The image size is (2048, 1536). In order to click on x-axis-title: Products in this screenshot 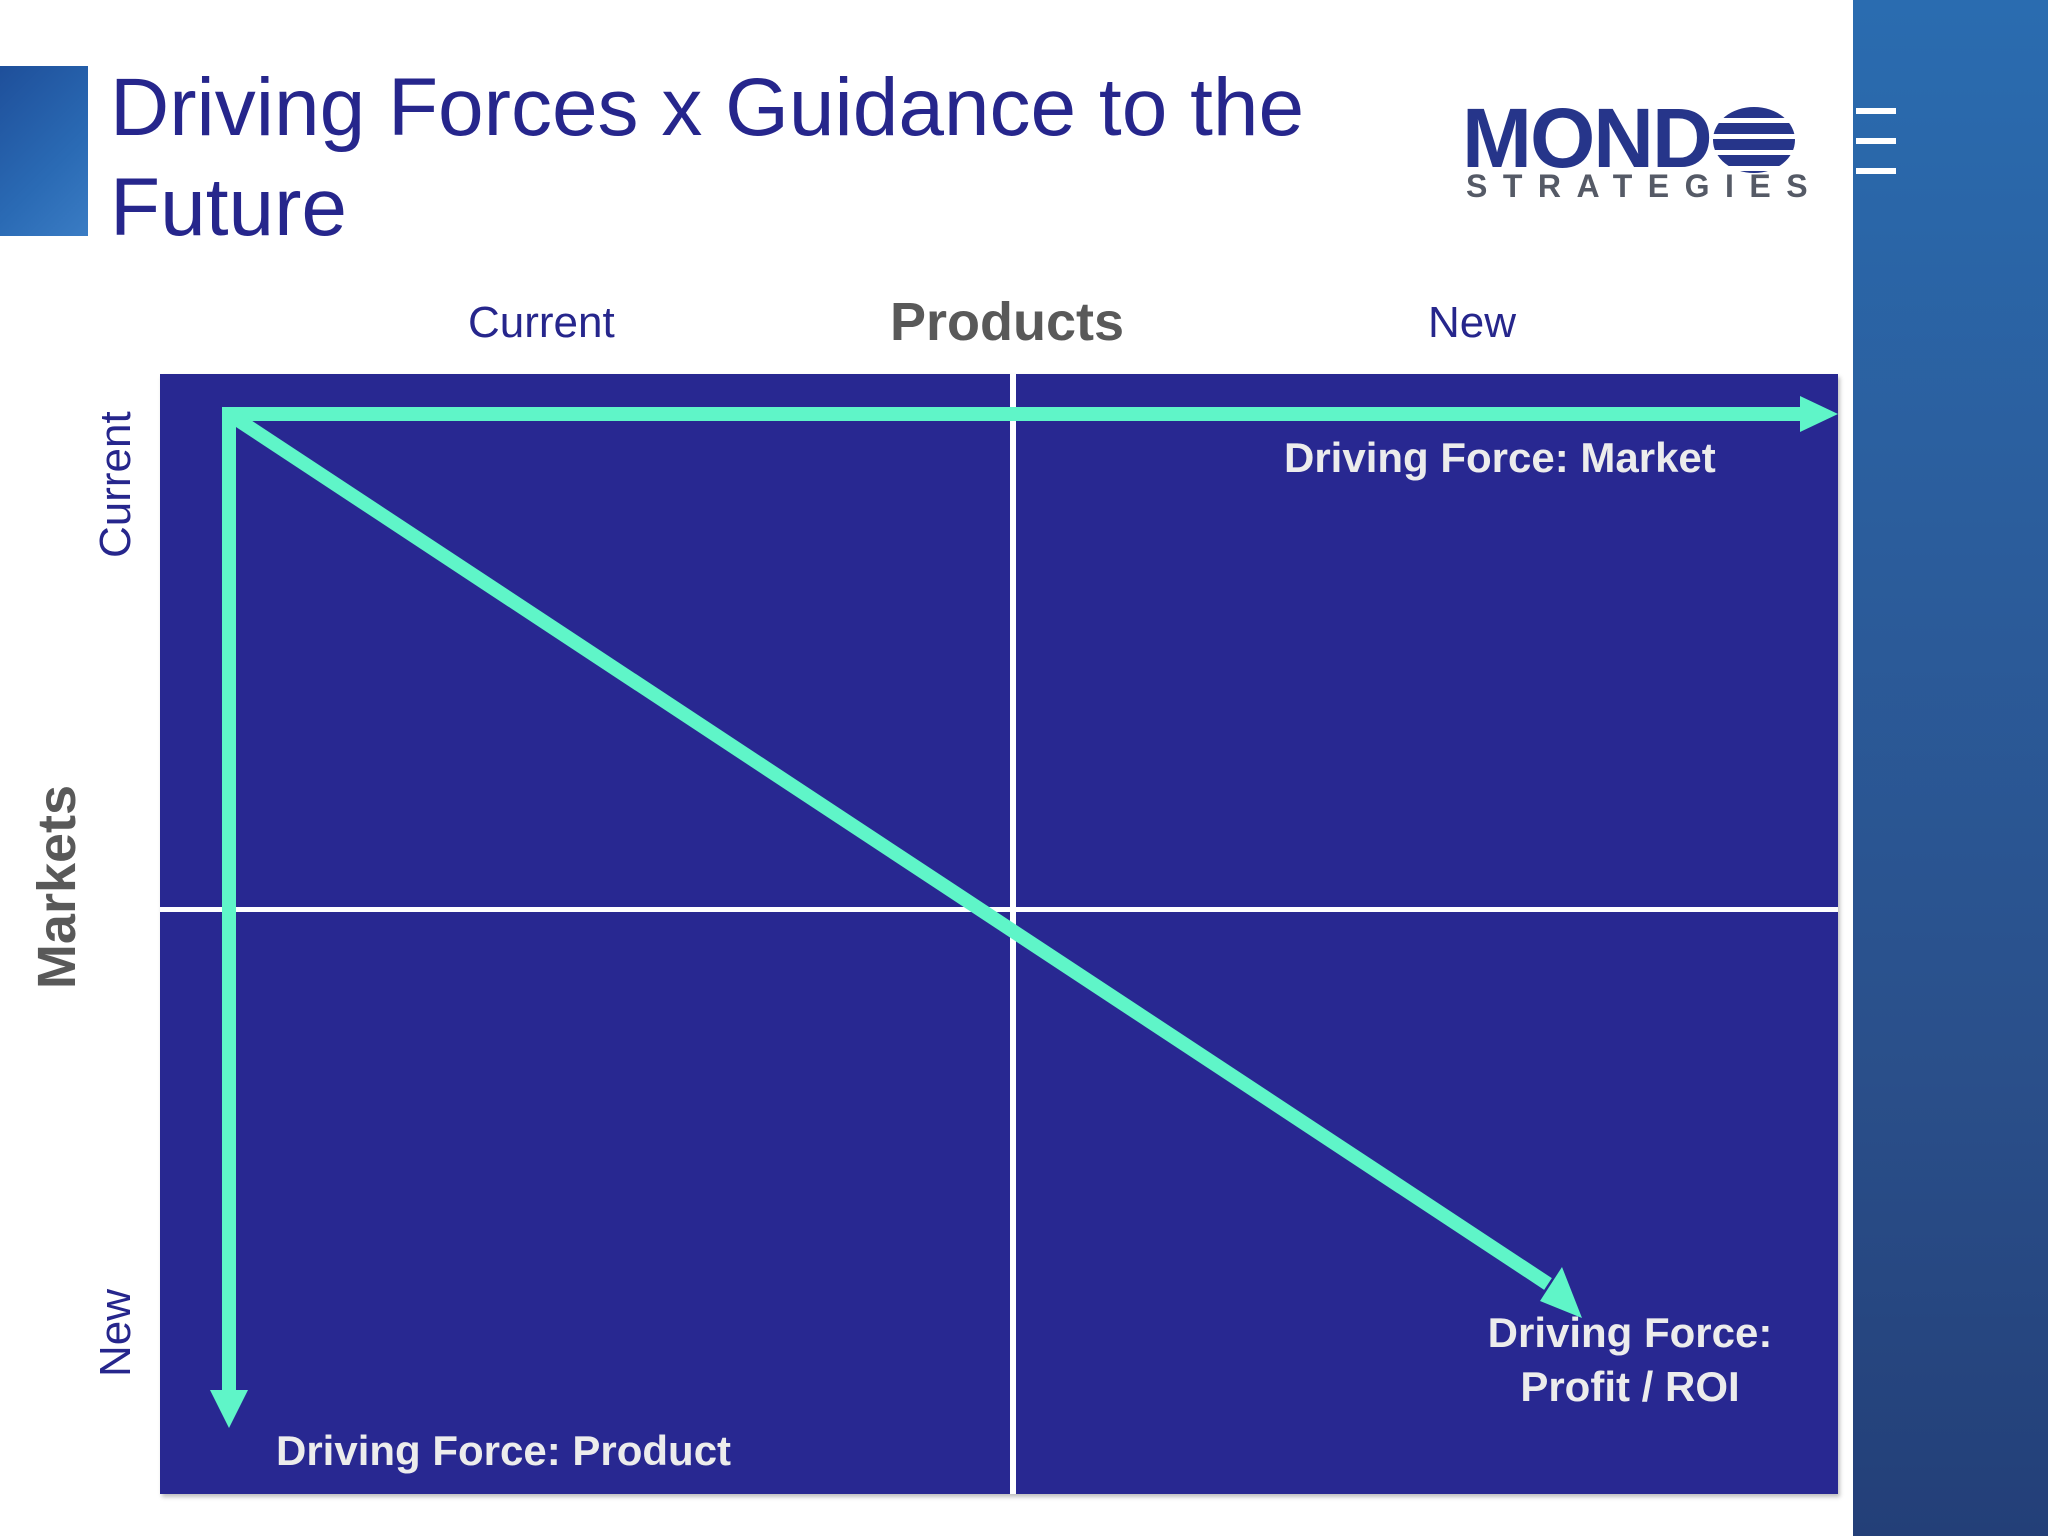, I will do `click(1007, 322)`.